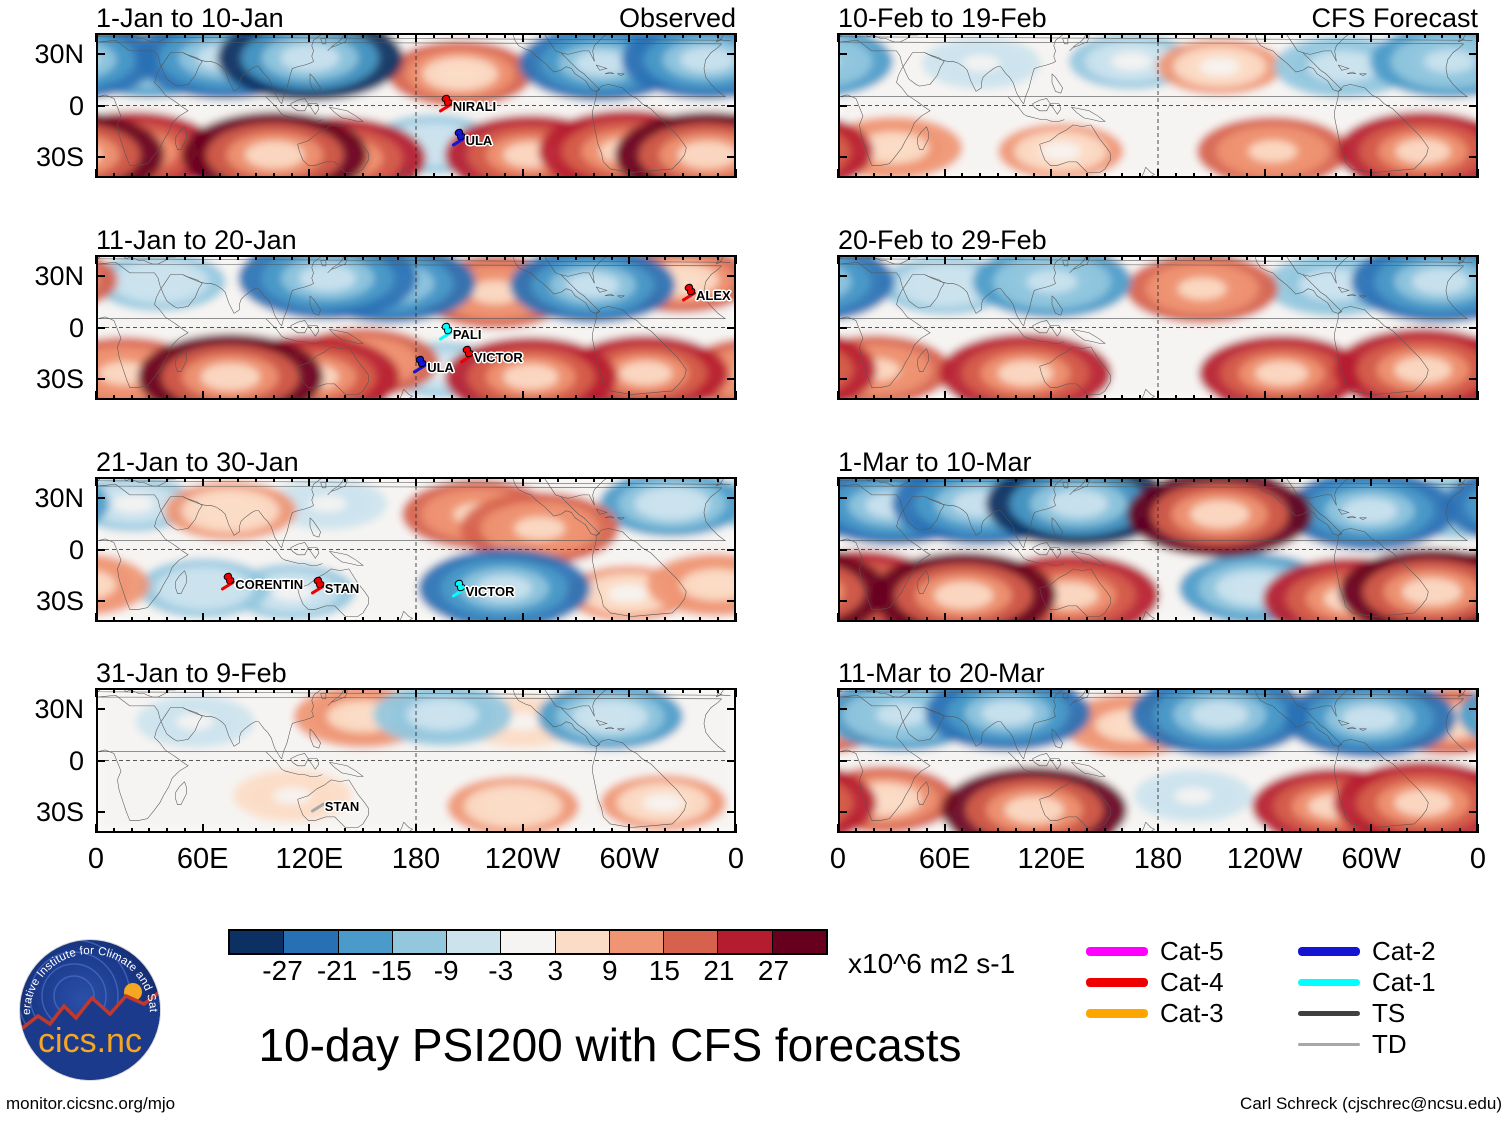  What do you see at coordinates (76, 327) in the screenshot?
I see `y-axis-label: 0` at bounding box center [76, 327].